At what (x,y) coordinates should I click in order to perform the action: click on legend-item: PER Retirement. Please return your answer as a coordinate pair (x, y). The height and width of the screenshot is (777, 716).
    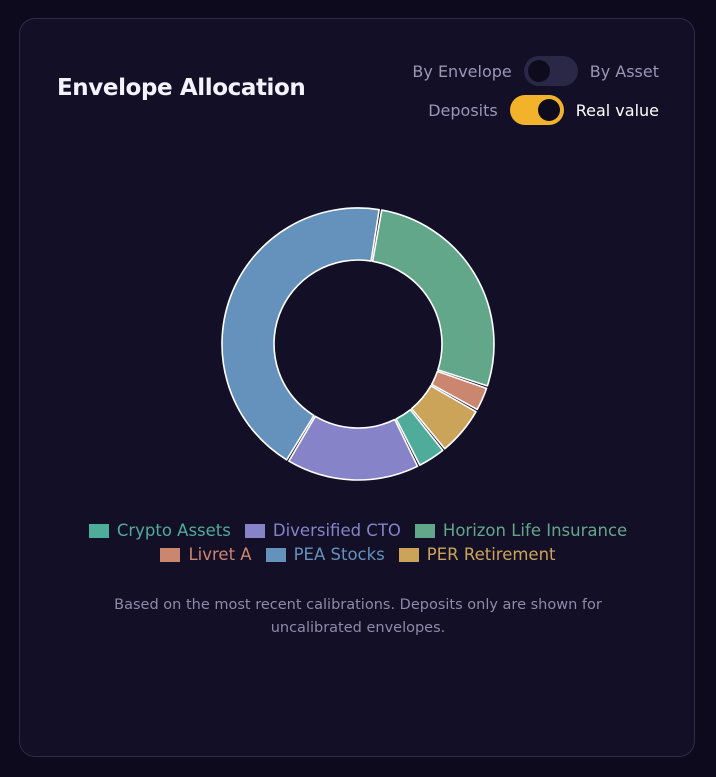
    Looking at the image, I should click on (477, 554).